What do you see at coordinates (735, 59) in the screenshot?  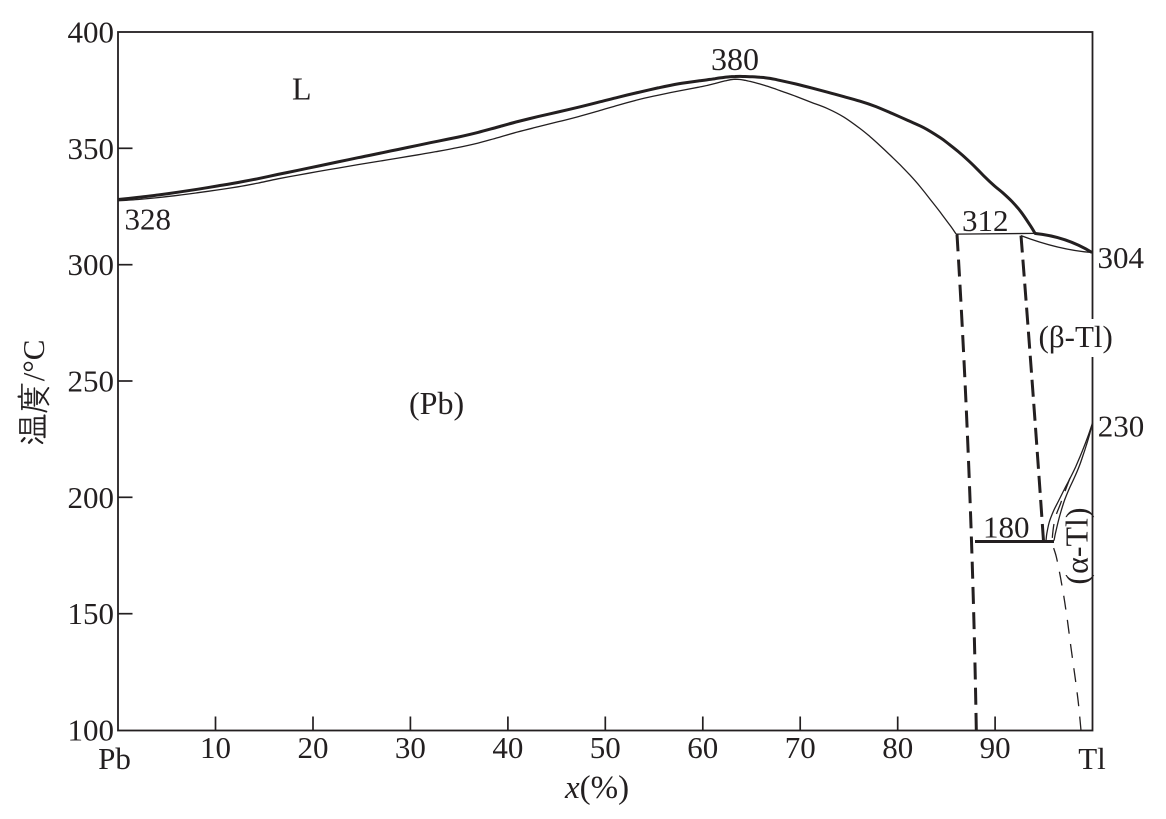 I see `svg-text: 380` at bounding box center [735, 59].